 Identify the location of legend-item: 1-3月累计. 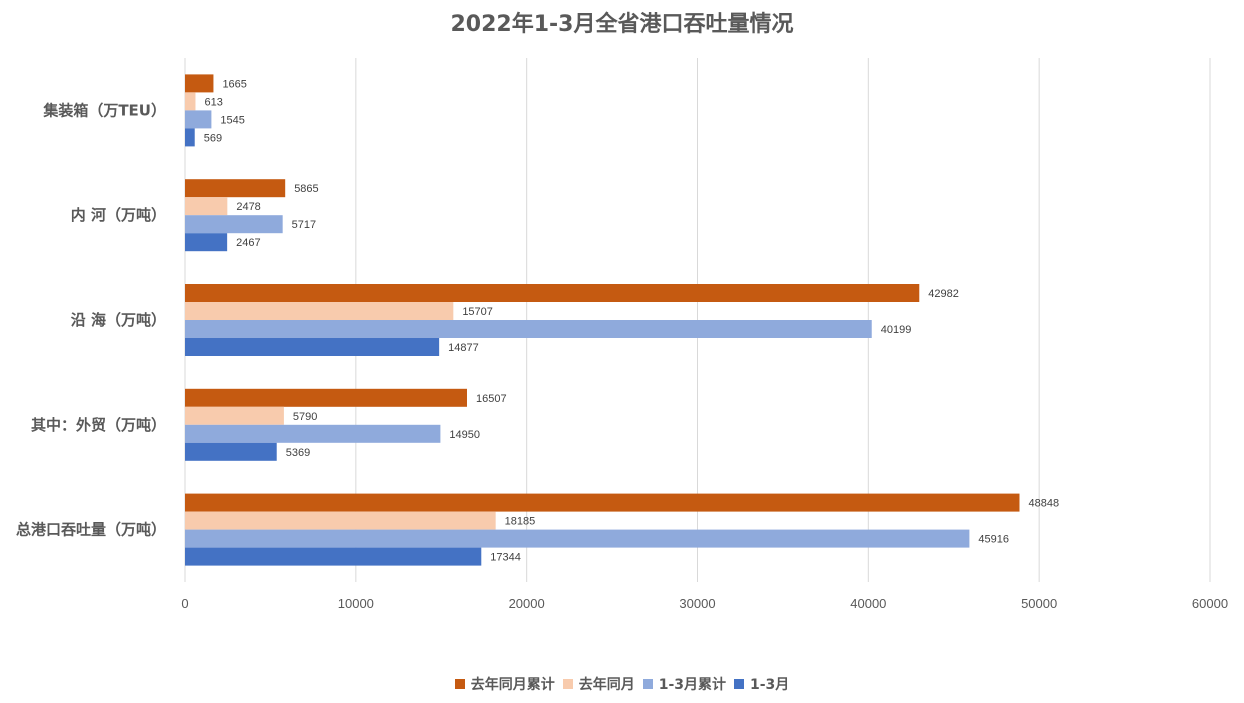
(684, 684).